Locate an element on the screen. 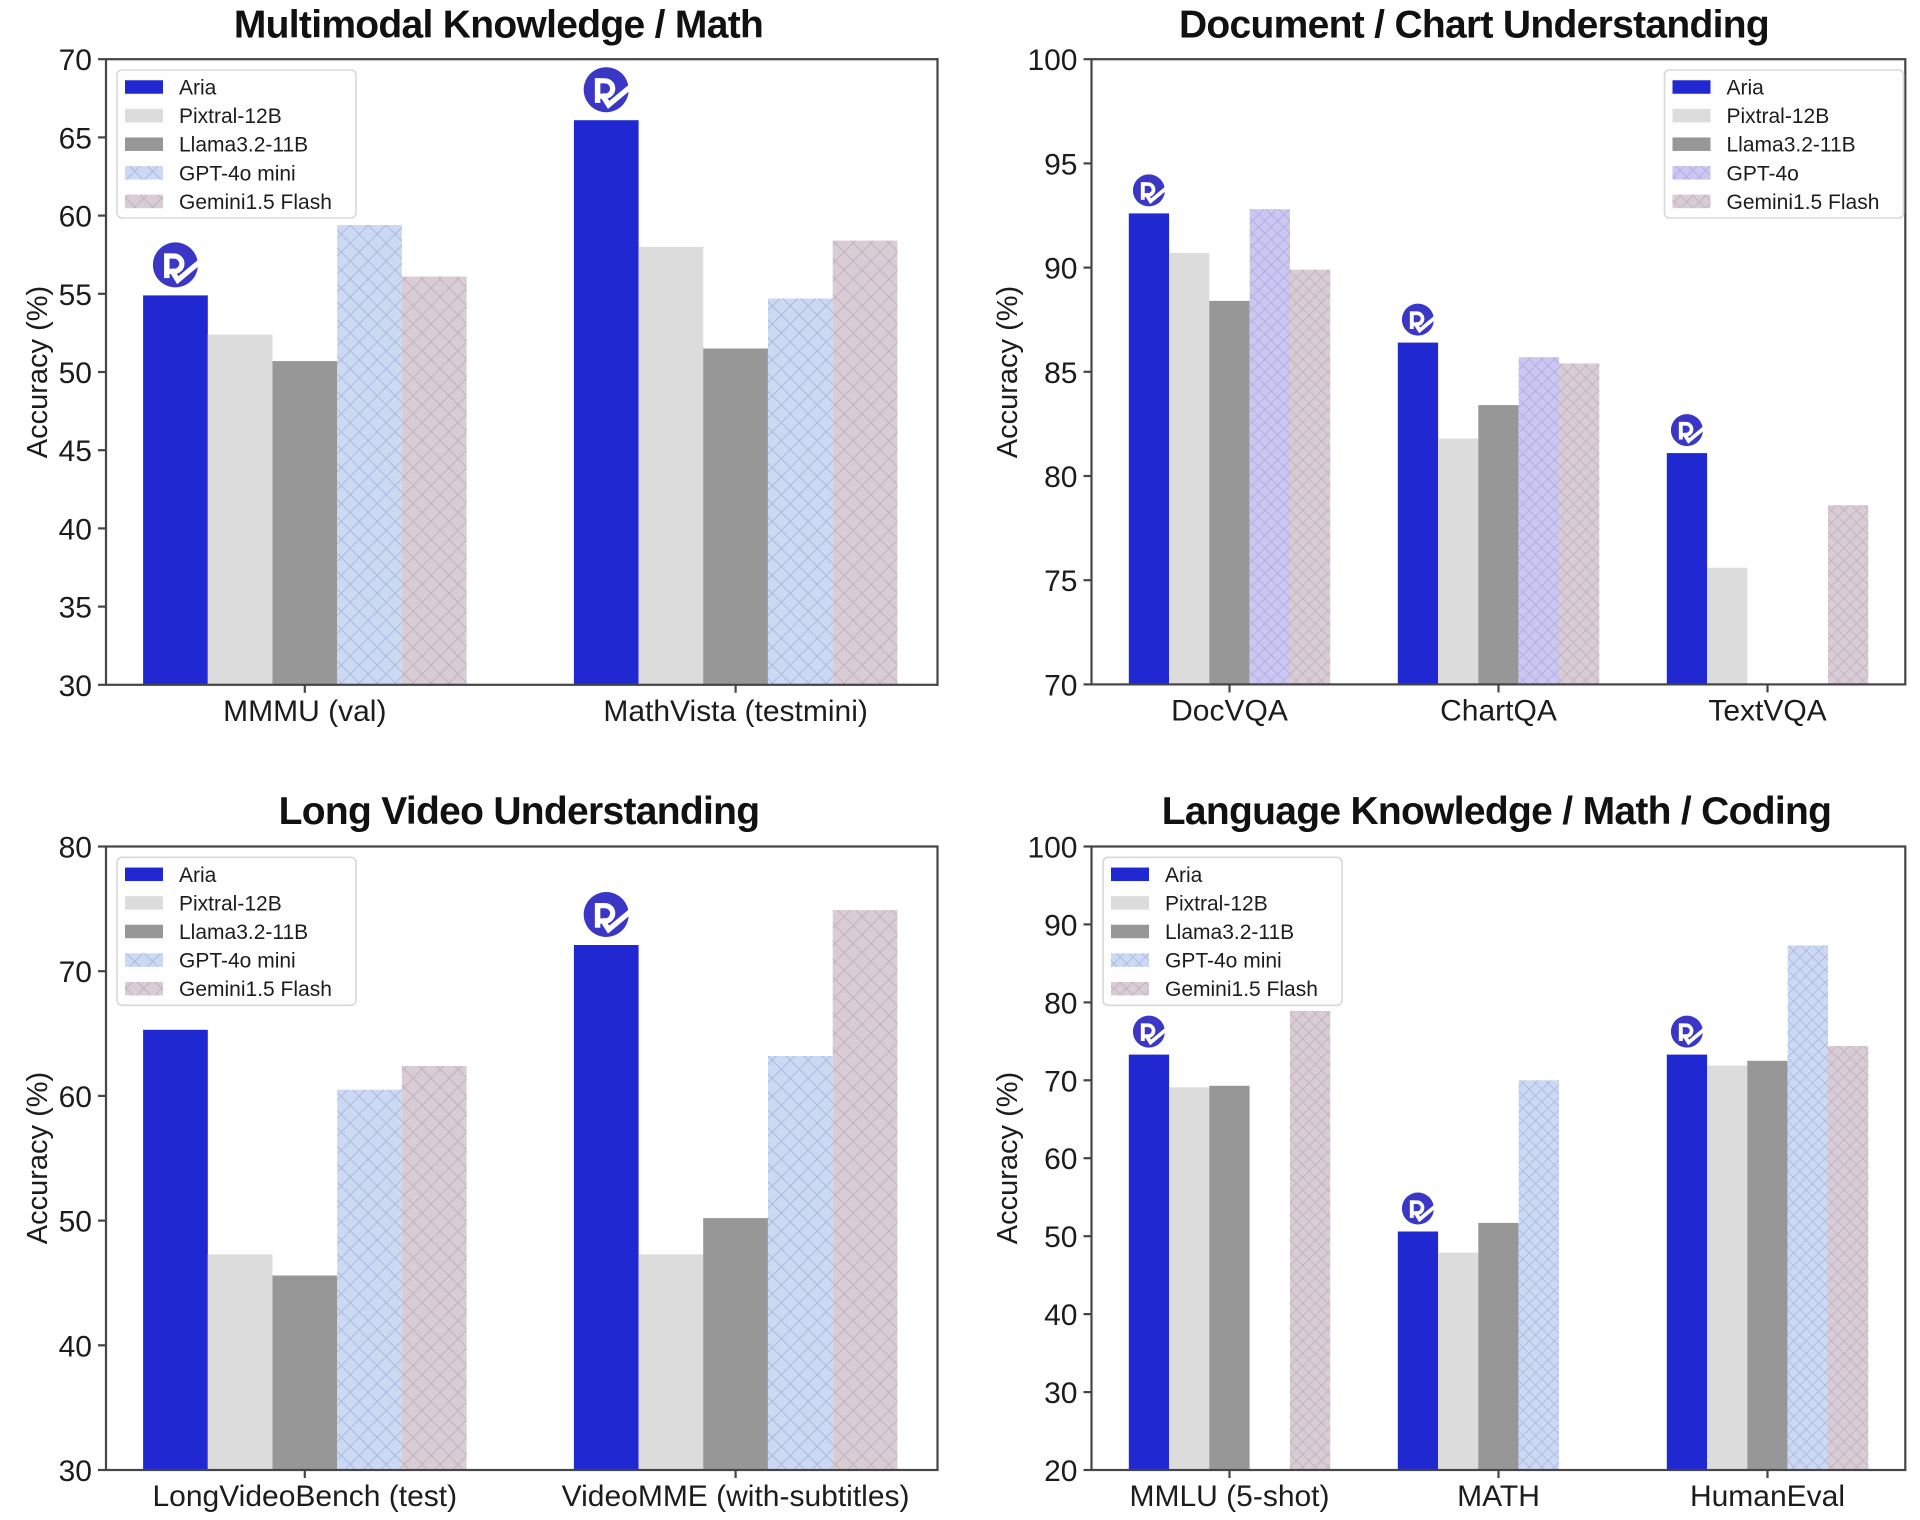 This screenshot has height=1520, width=1920. svg-text: GPT-4o is located at coordinates (1763, 173).